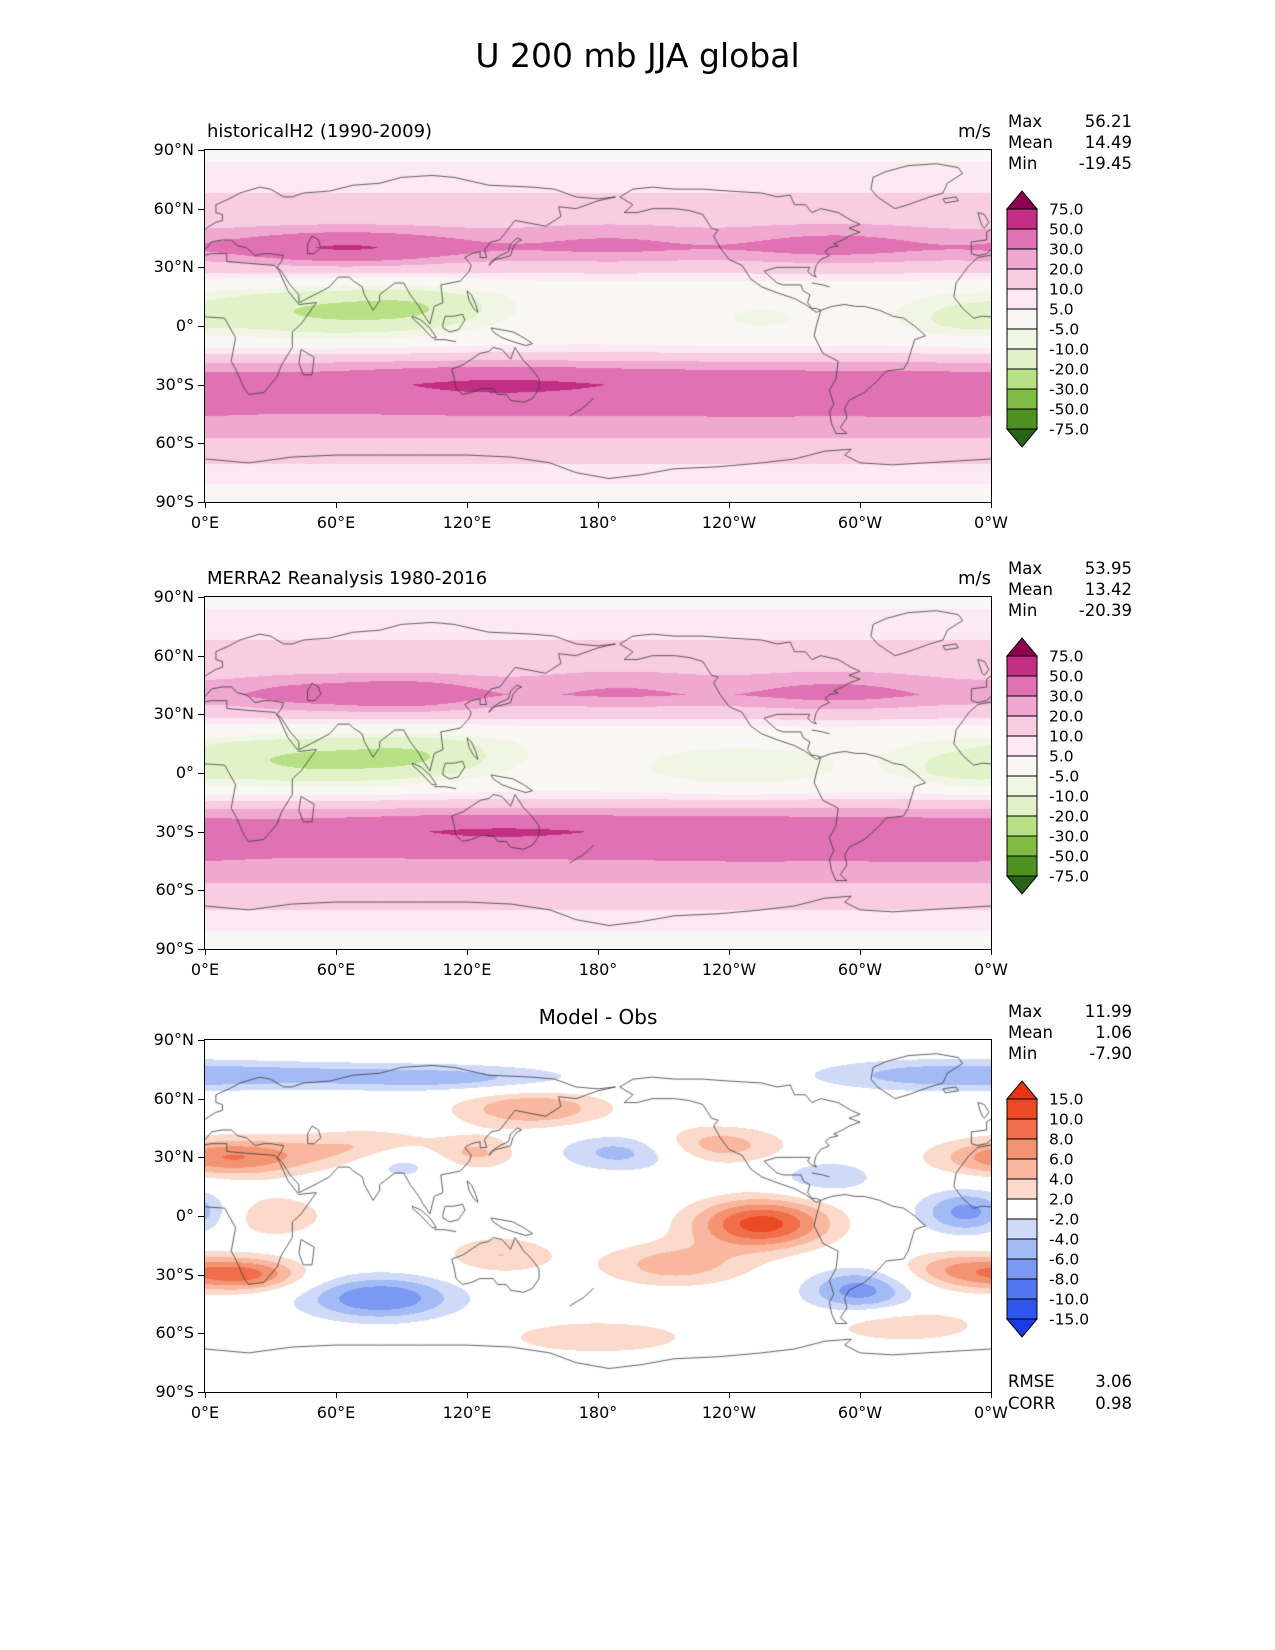 The height and width of the screenshot is (1650, 1275). Describe the element at coordinates (174, 1391) in the screenshot. I see `y-tick-label: 90°S` at that location.